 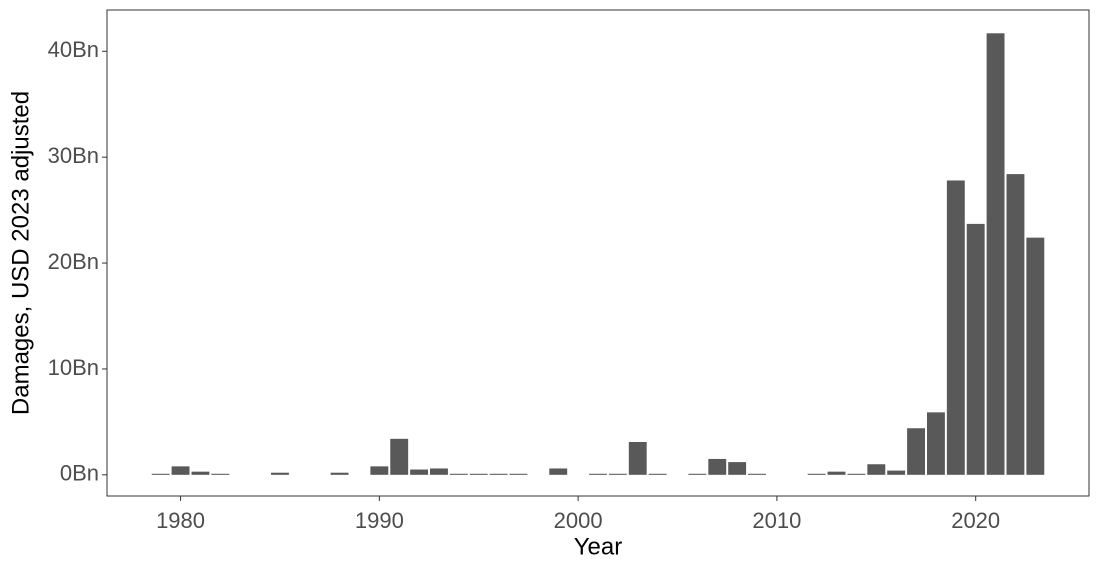 What do you see at coordinates (20, 253) in the screenshot?
I see `y-axis-title: Damages, USD 2023 adjusted` at bounding box center [20, 253].